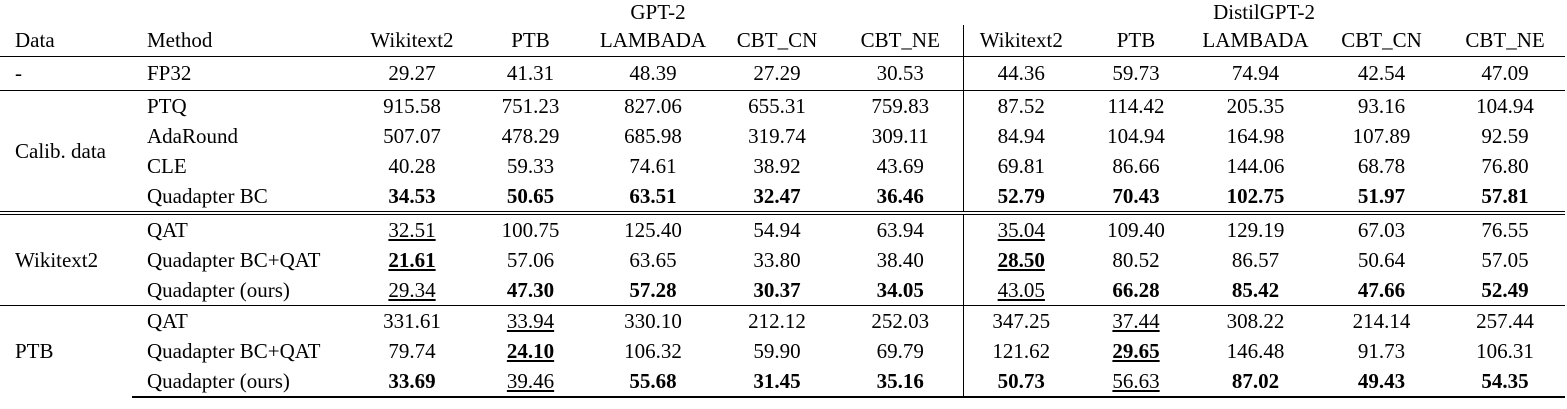 The height and width of the screenshot is (409, 1567). I want to click on value: 125.40, so click(653, 229).